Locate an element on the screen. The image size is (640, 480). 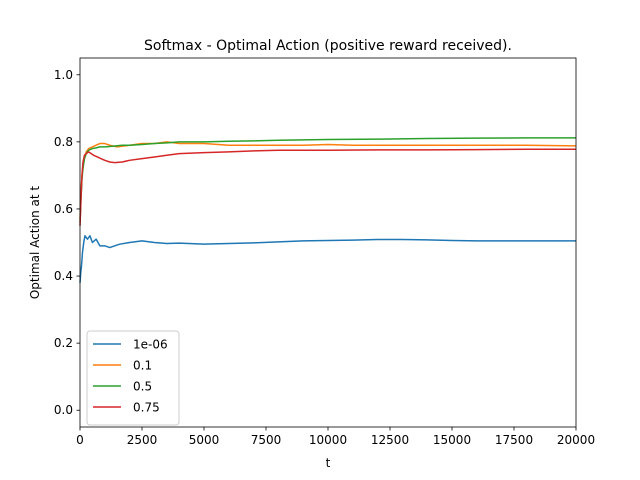
x-tick-label: 7500 is located at coordinates (266, 440).